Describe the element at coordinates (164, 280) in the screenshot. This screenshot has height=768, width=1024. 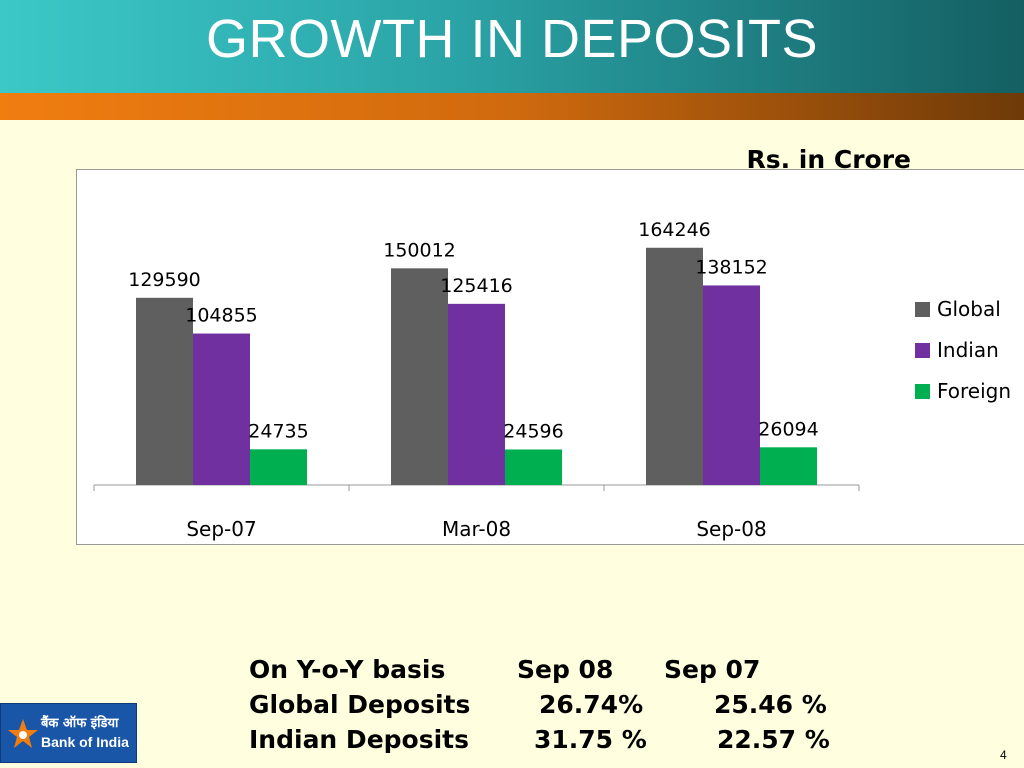
I see `data-label-global: 129590` at that location.